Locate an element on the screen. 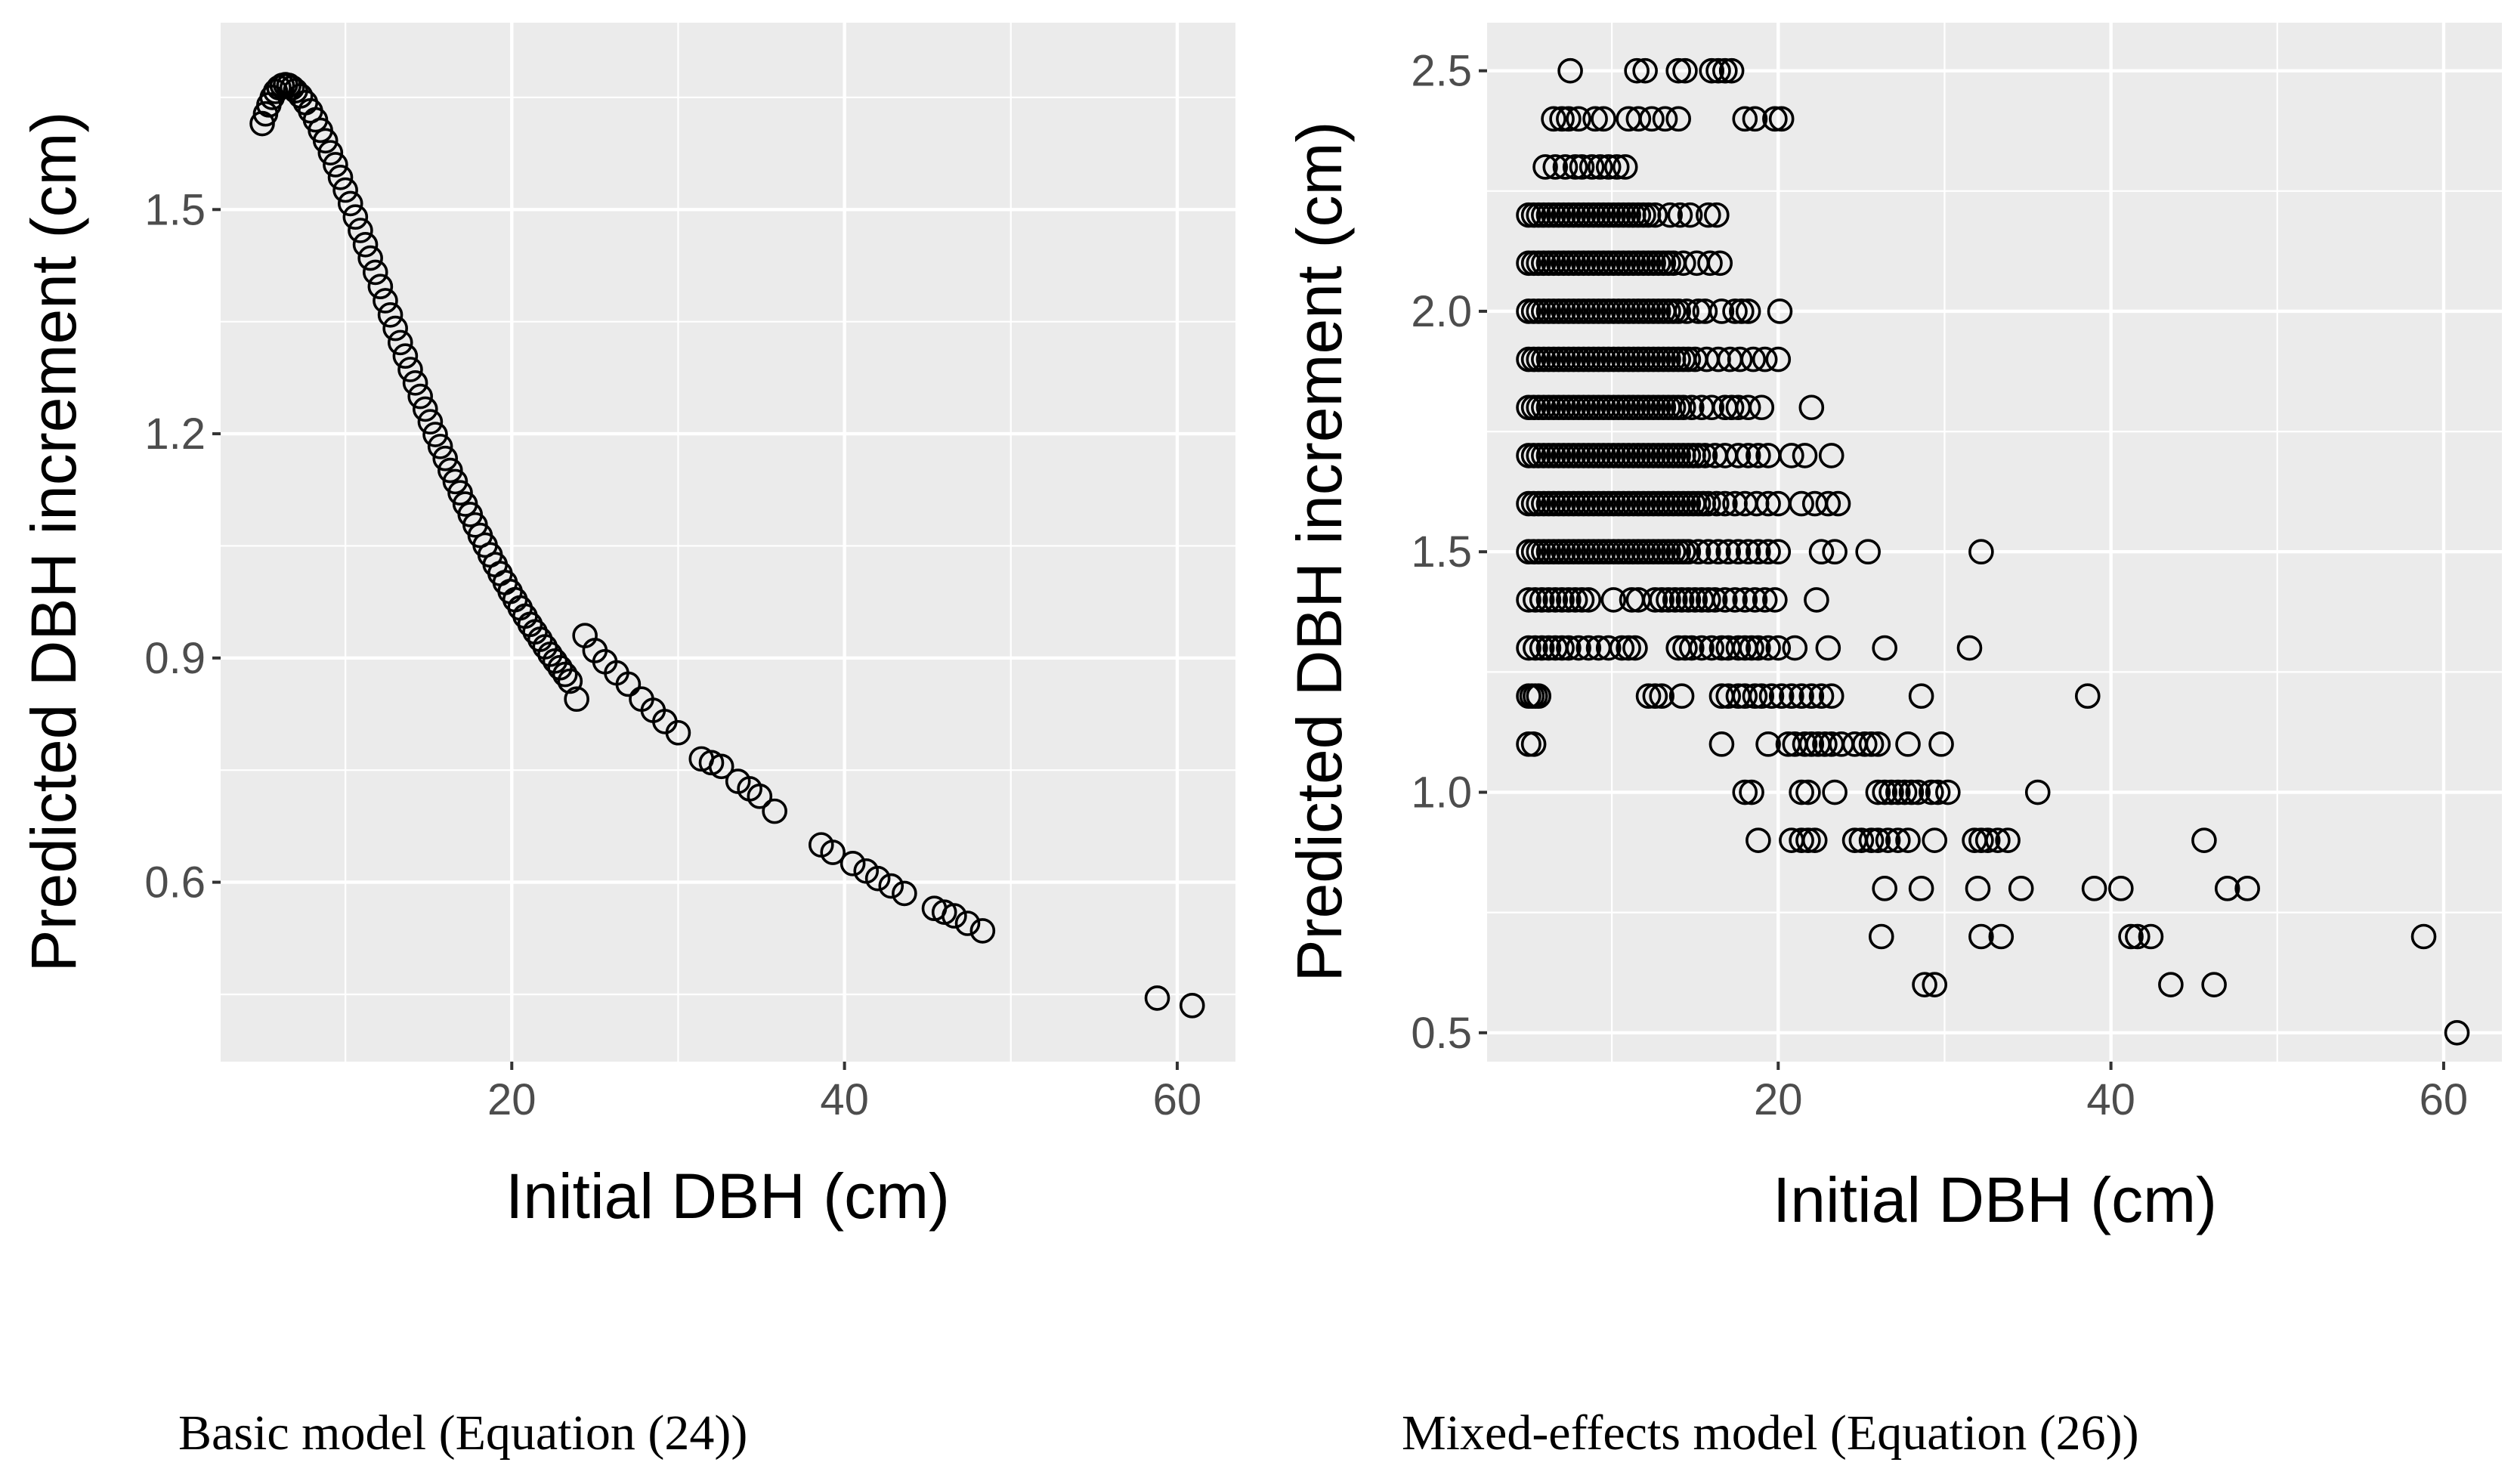 This screenshot has height=1484, width=2517. y-tick-label: 0.9 is located at coordinates (175, 658).